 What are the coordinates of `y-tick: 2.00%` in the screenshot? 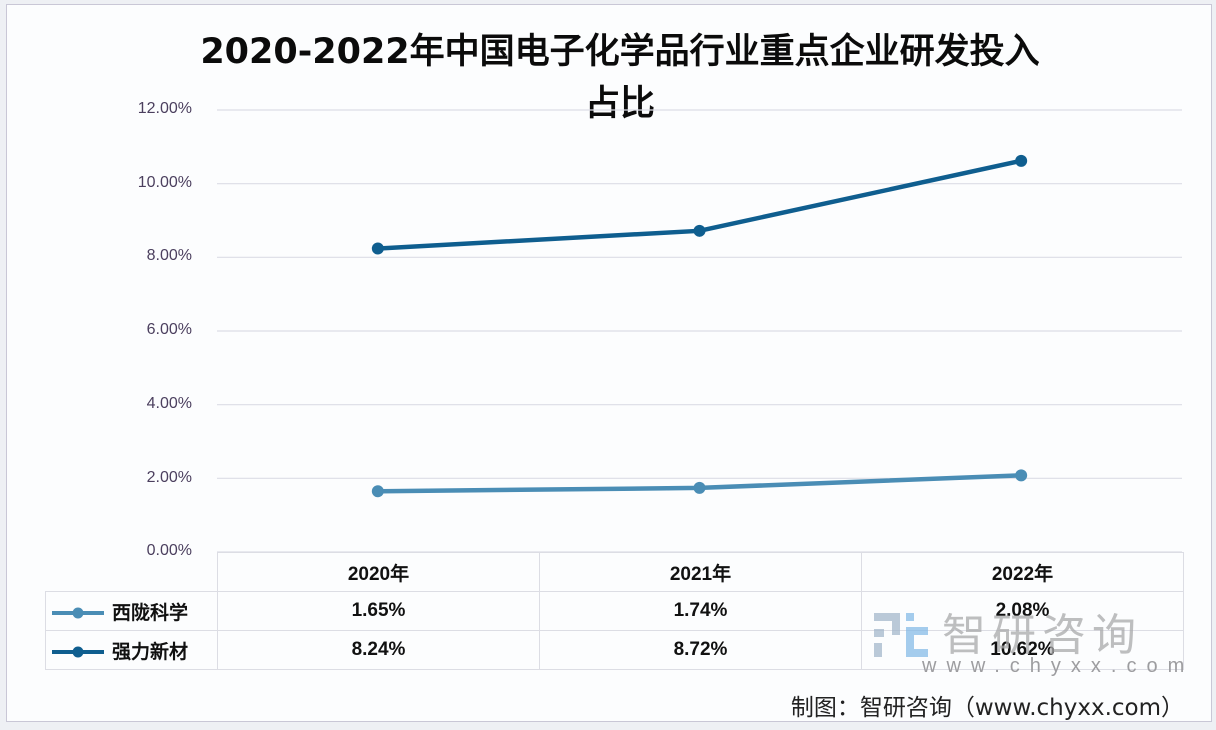 It's located at (169, 477).